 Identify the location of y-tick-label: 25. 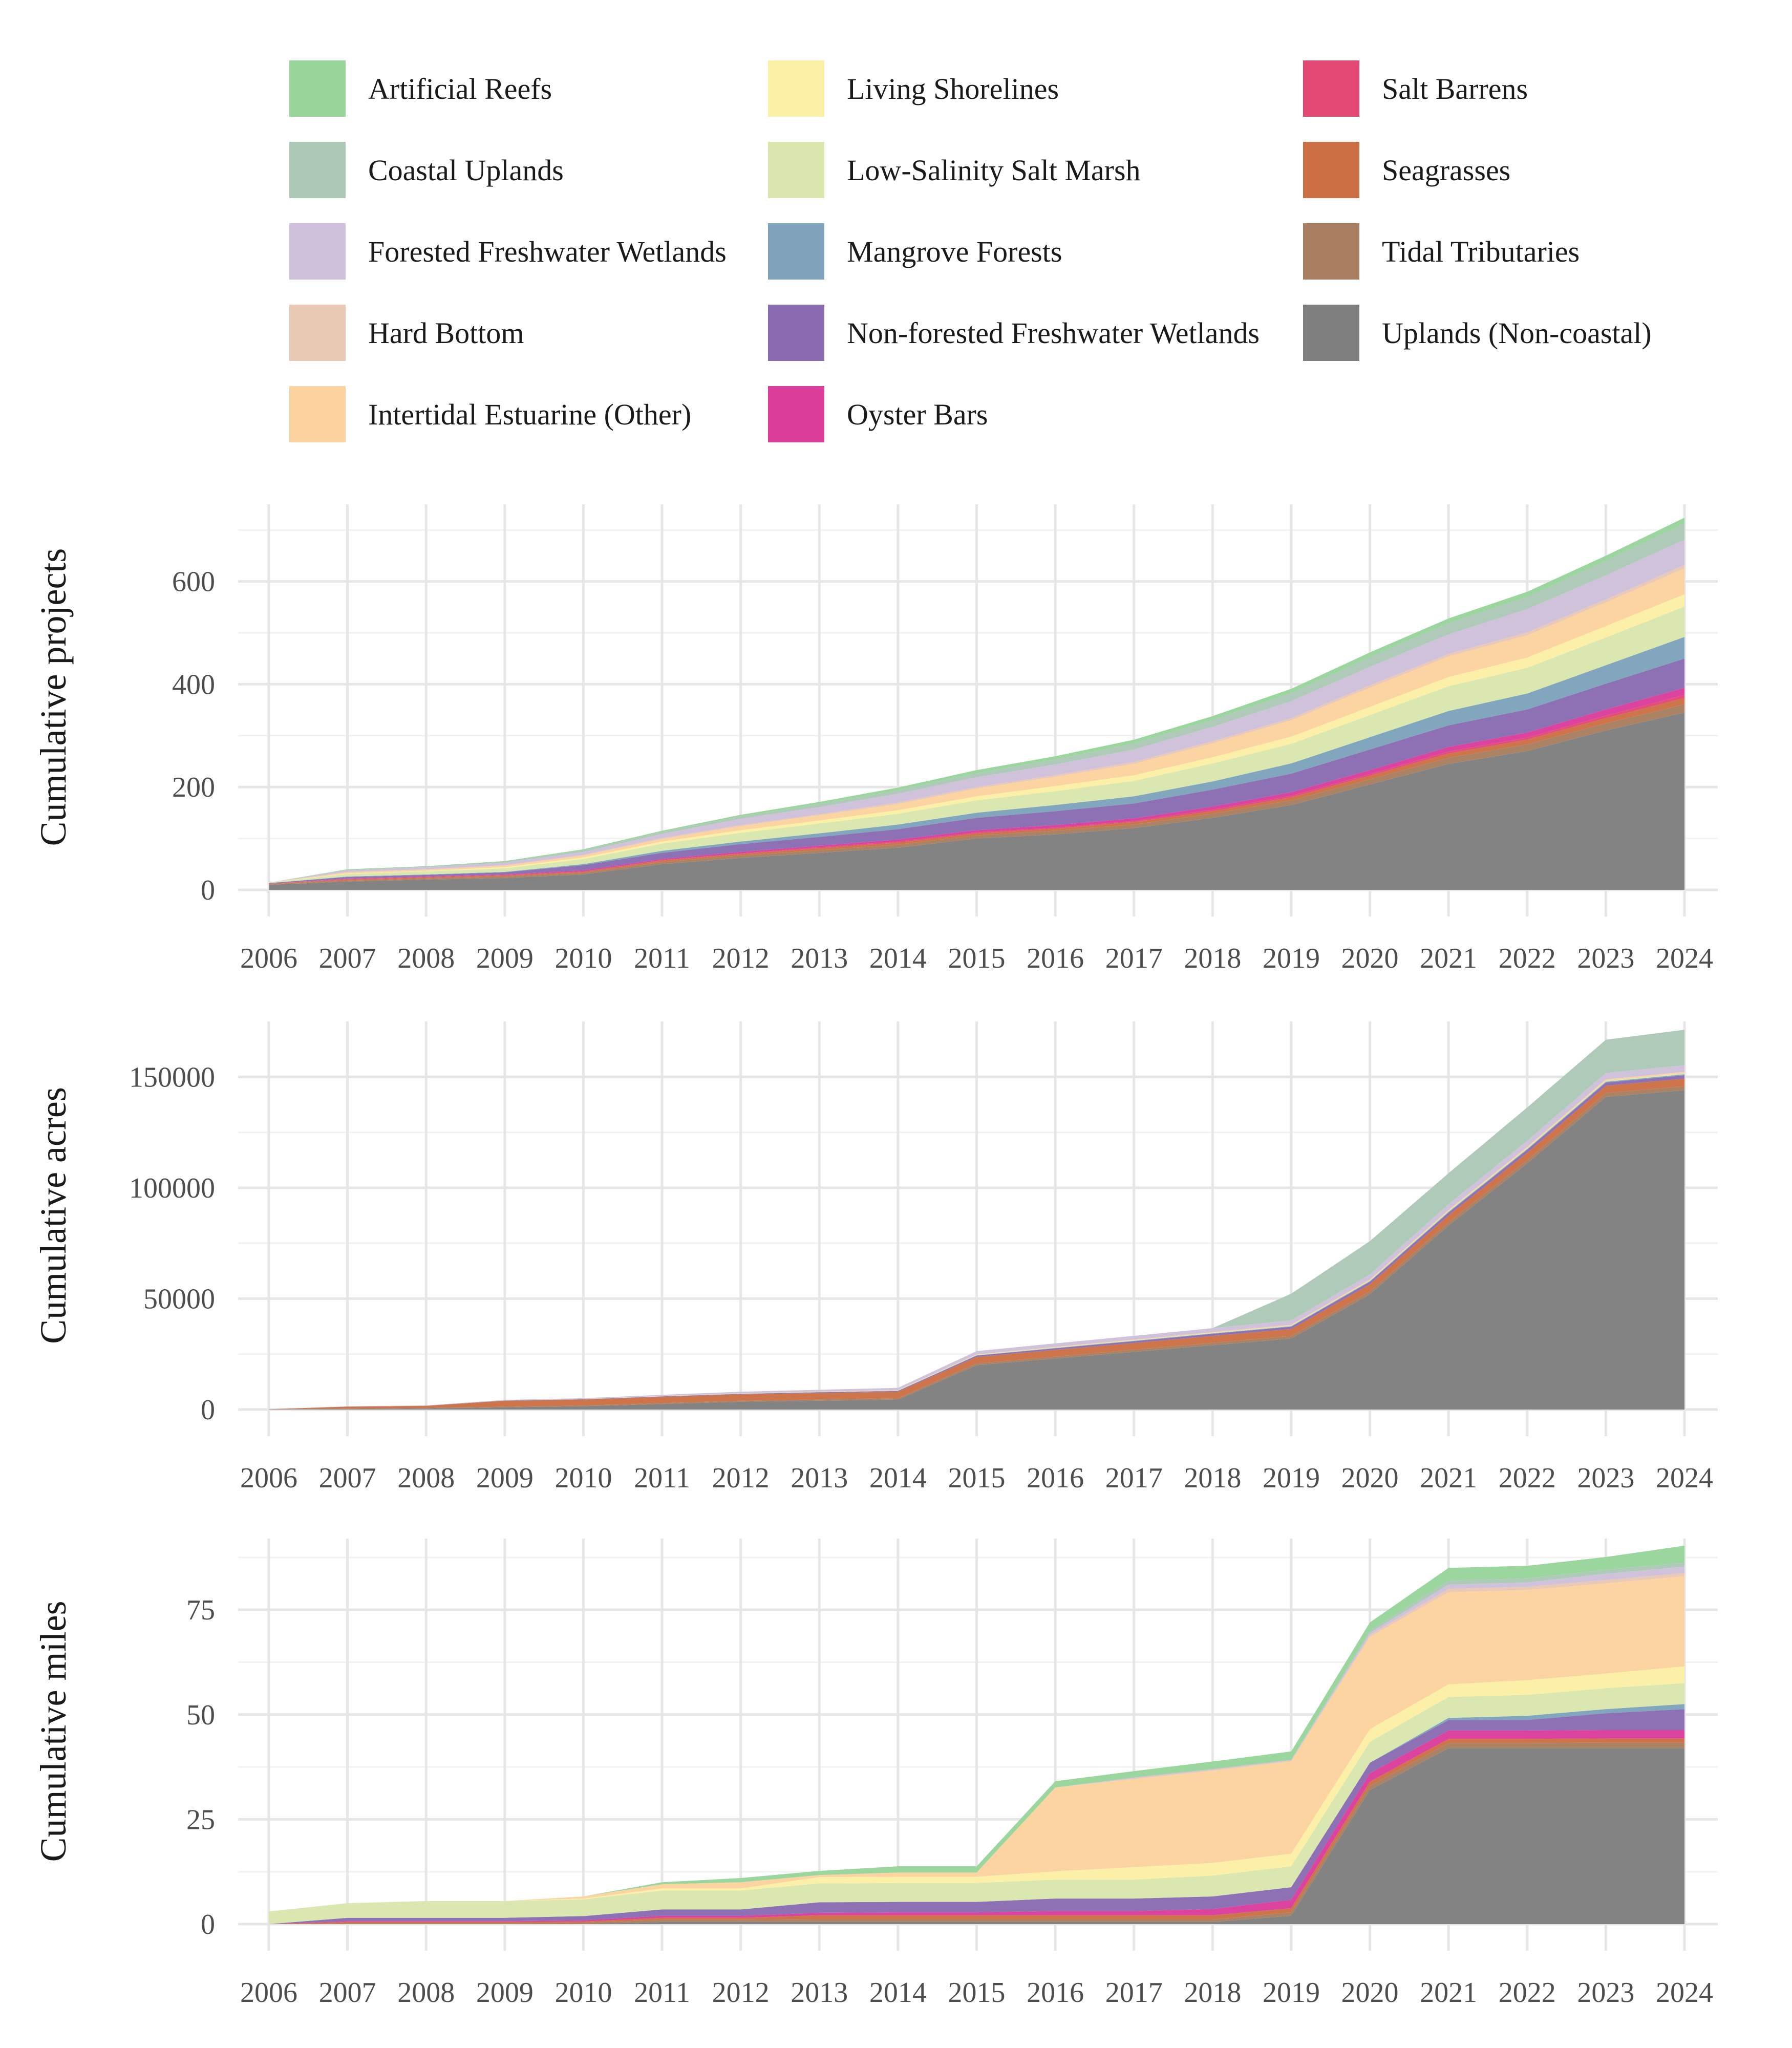
(200, 1820).